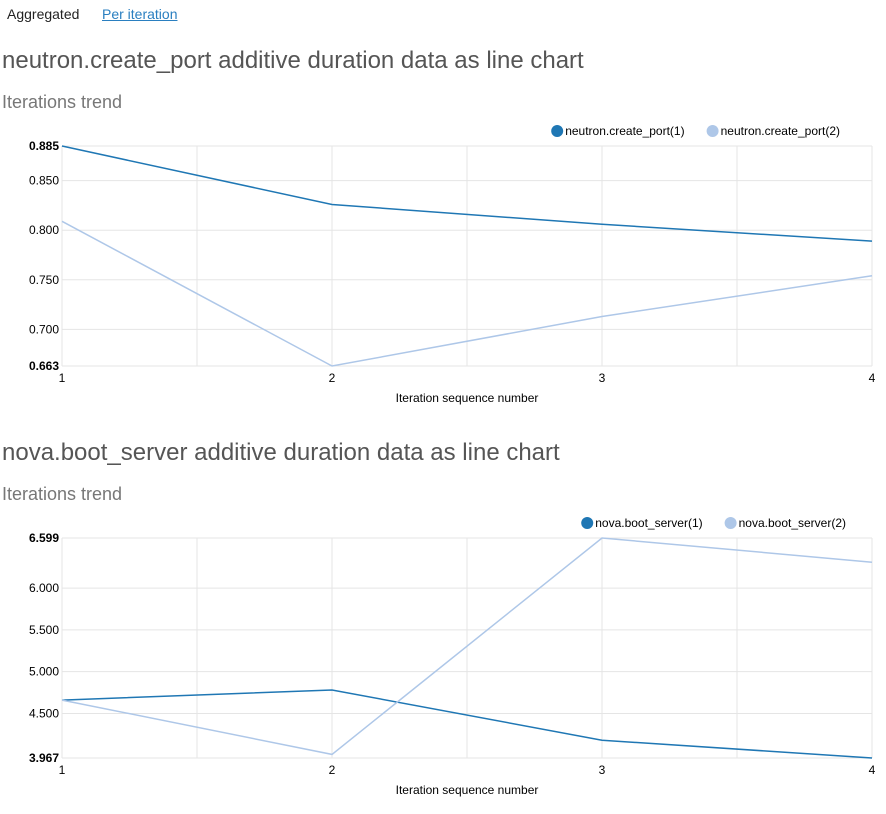 The image size is (886, 814). I want to click on legend: nova.boot_server(1) nova.boot_server(2), so click(713, 523).